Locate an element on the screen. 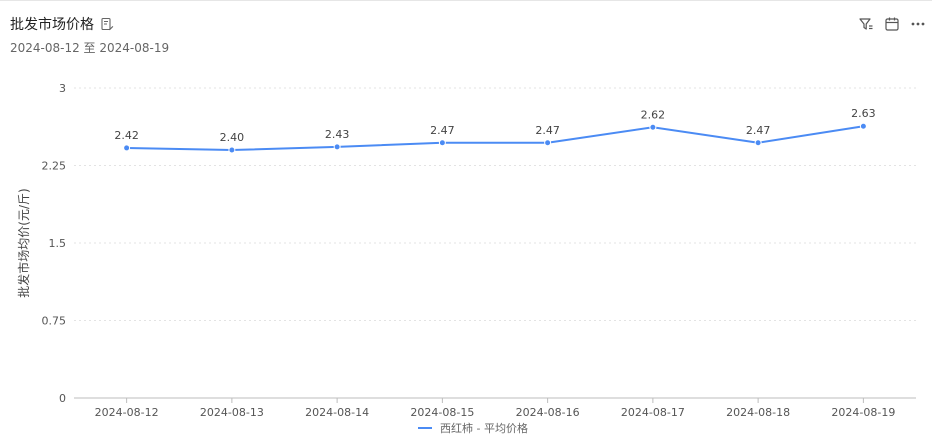  calendar-icon is located at coordinates (892, 24).